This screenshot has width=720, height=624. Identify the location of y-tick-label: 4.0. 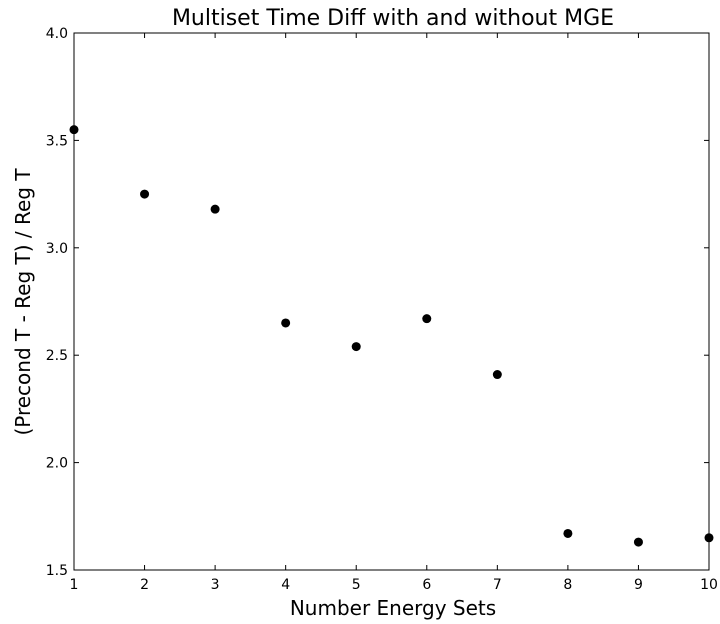
(57, 34).